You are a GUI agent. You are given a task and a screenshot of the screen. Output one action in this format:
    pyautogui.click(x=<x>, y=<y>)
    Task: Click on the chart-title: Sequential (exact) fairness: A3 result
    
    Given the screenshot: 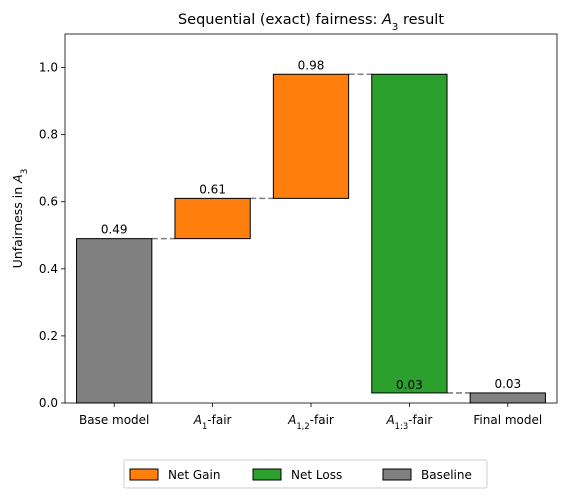 What is the action you would take?
    pyautogui.click(x=311, y=22)
    